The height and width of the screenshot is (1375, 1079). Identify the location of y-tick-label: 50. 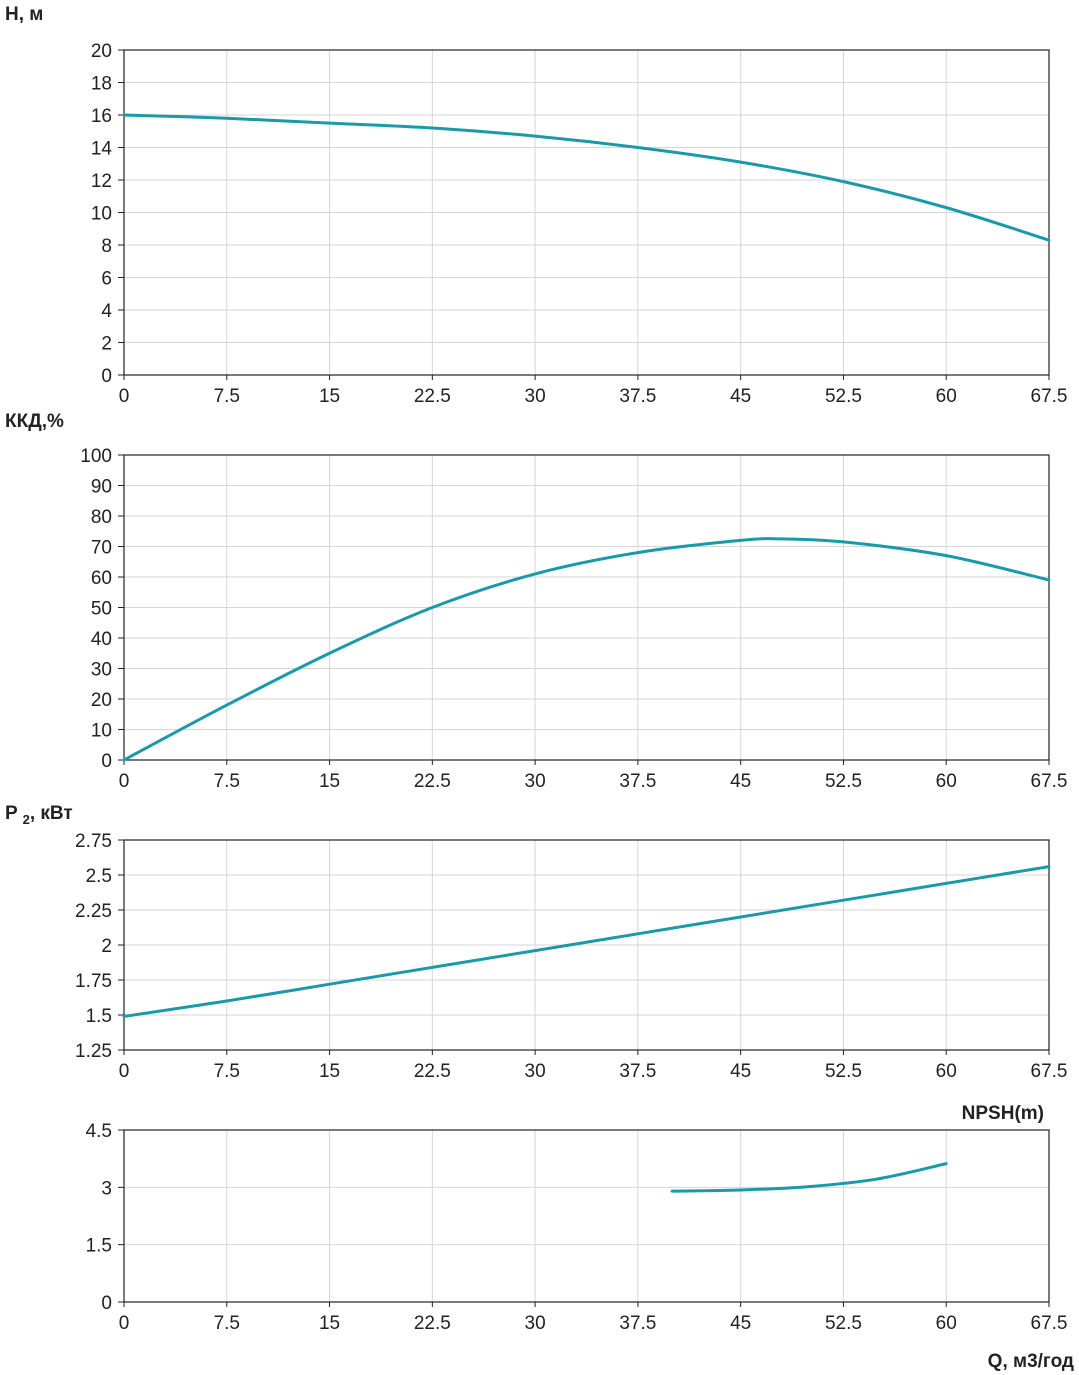
(101, 609).